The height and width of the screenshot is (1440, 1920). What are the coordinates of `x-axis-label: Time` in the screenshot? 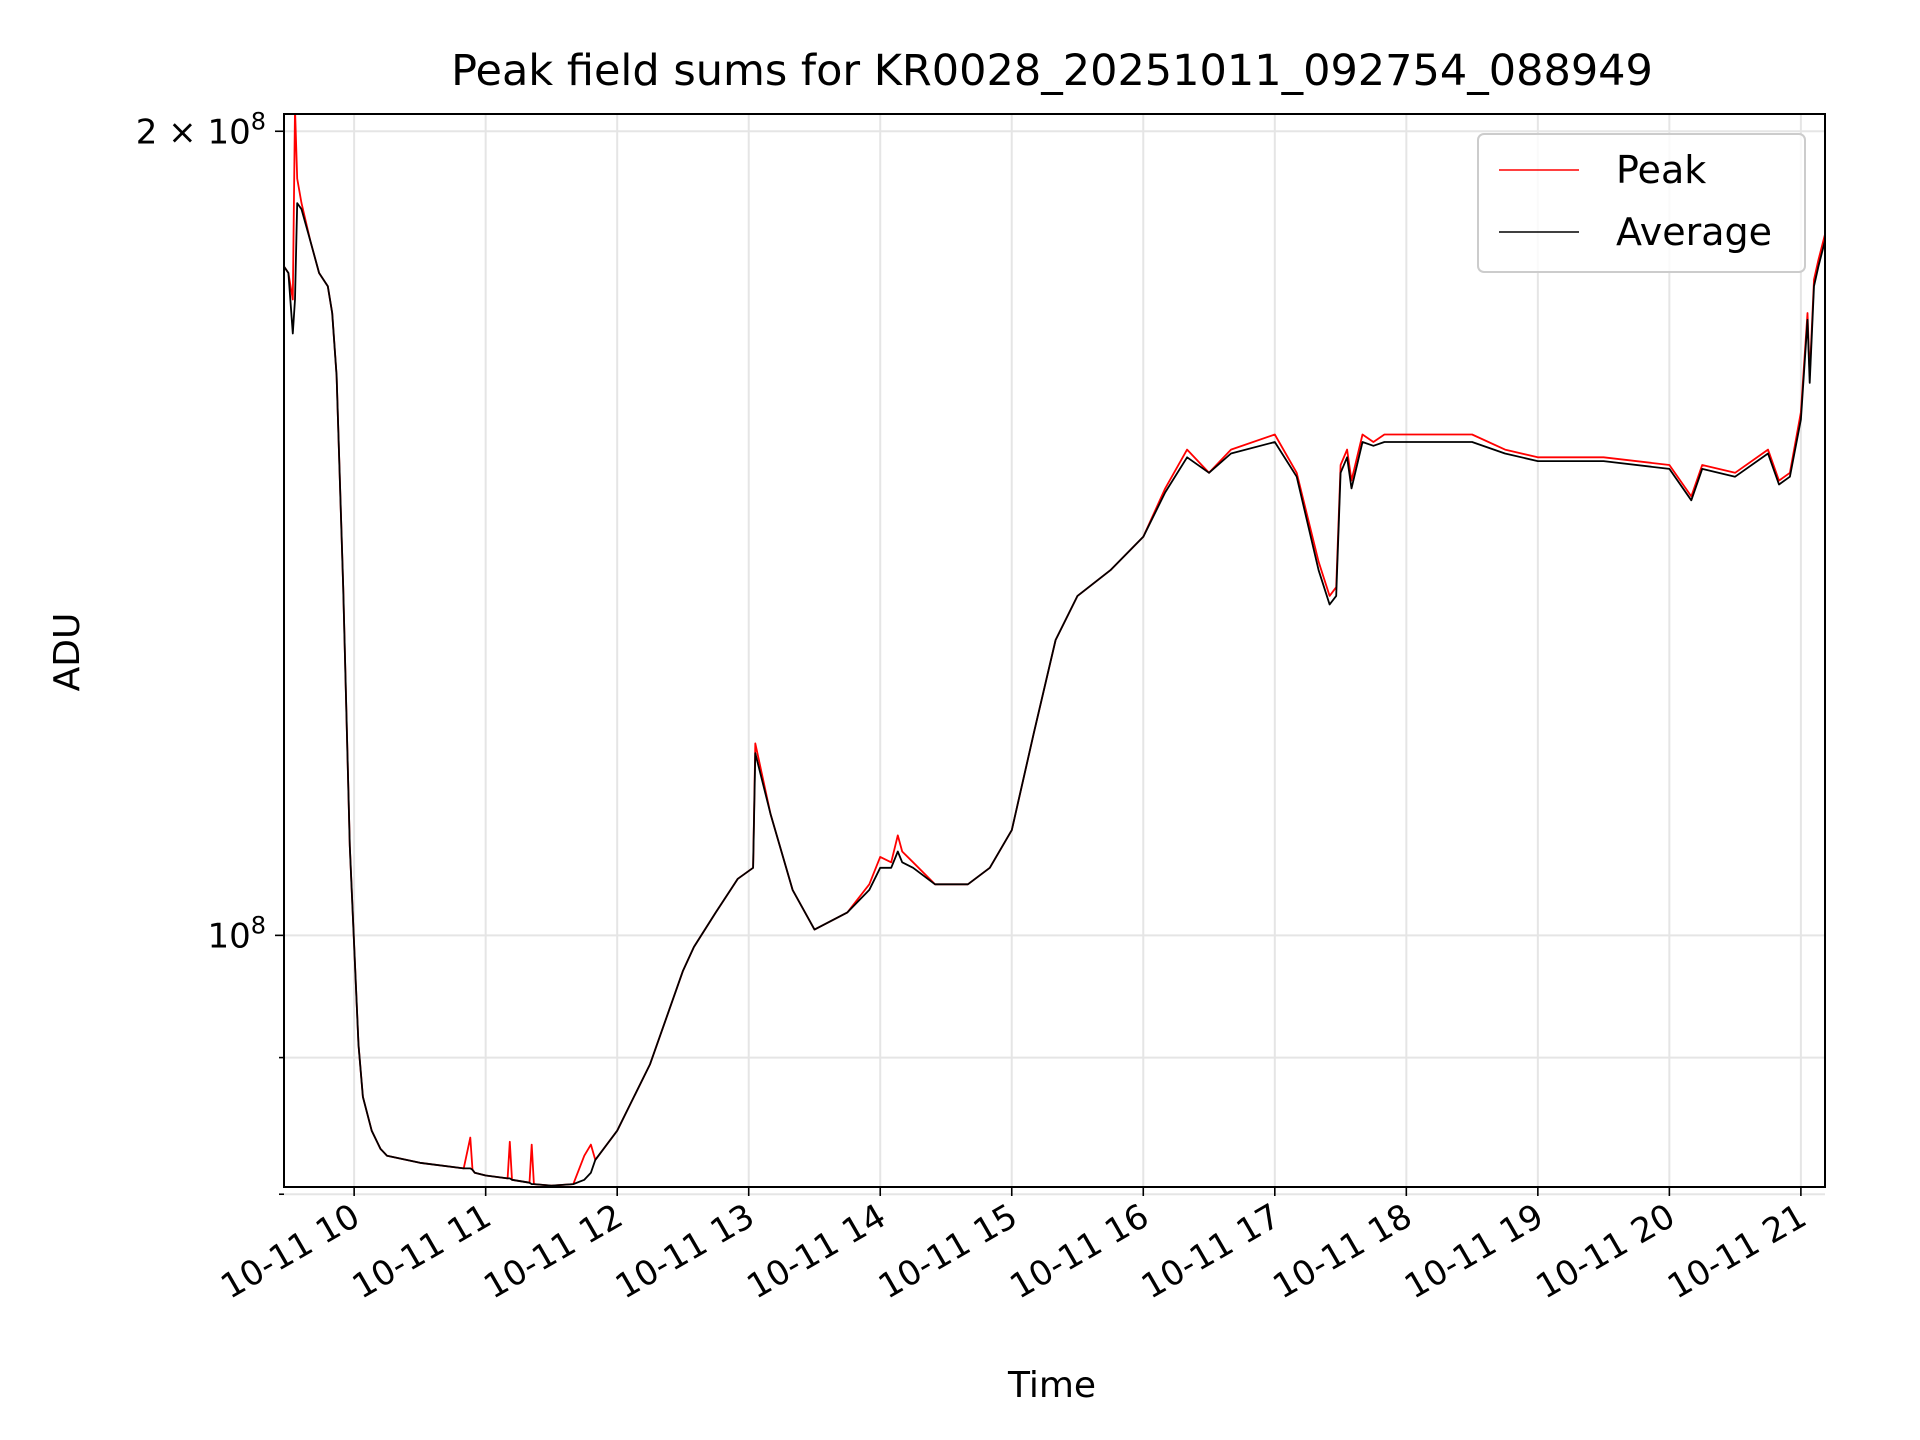 It's located at (1051, 1385).